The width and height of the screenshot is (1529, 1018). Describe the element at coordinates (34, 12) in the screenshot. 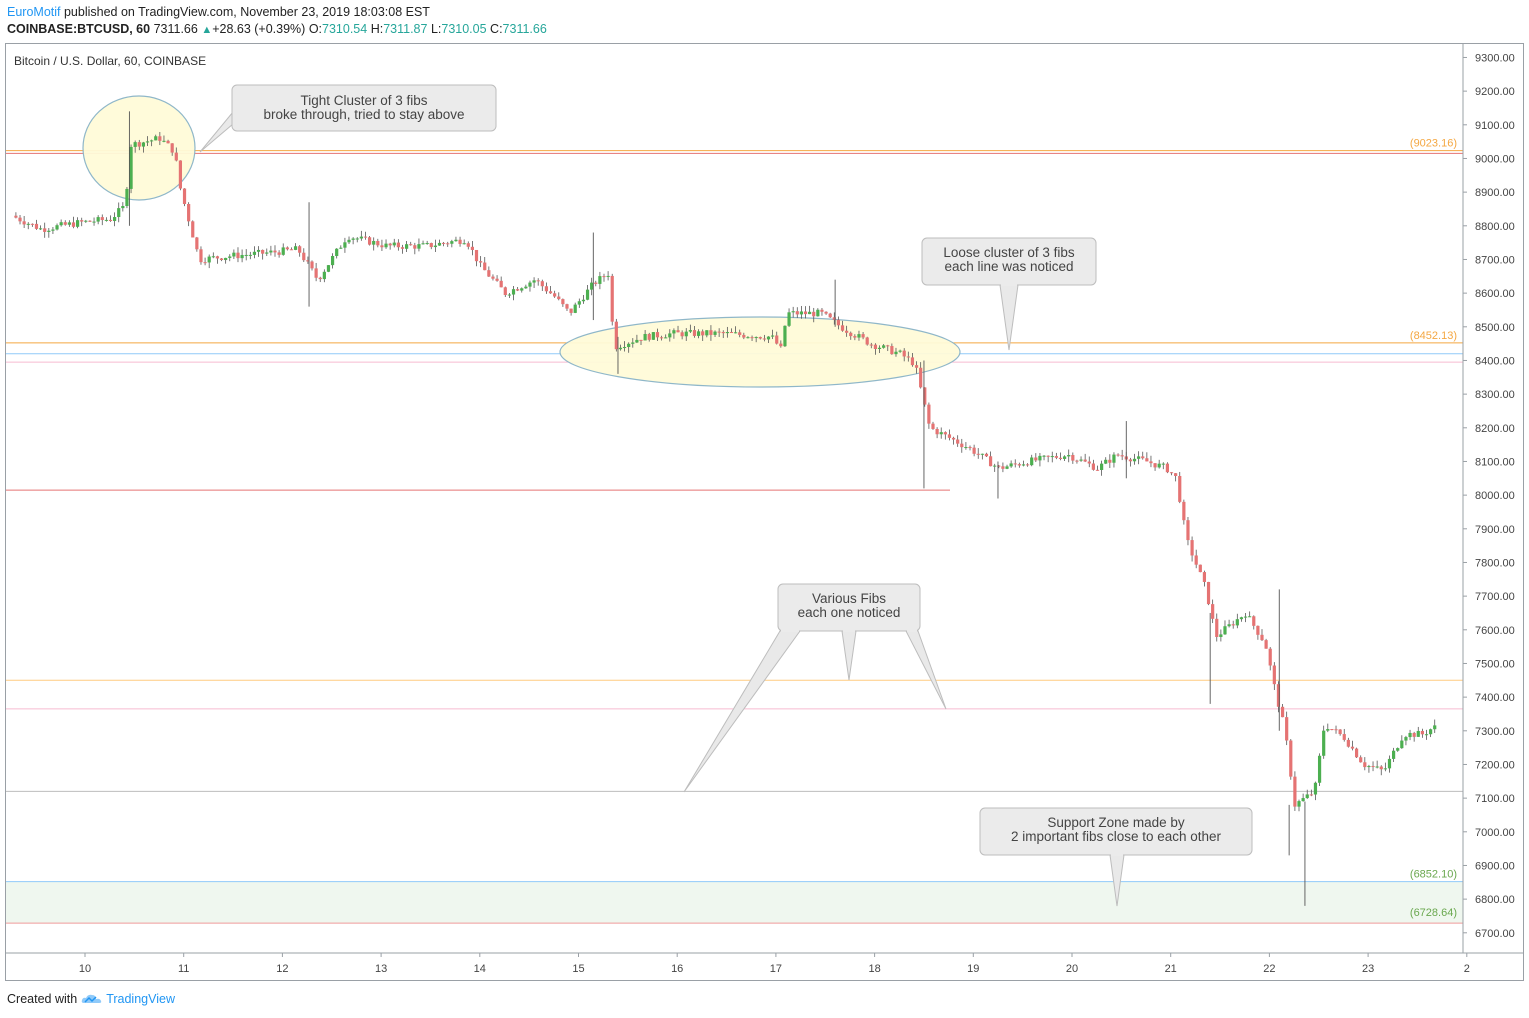

I see `author-link: EuroMotif` at that location.